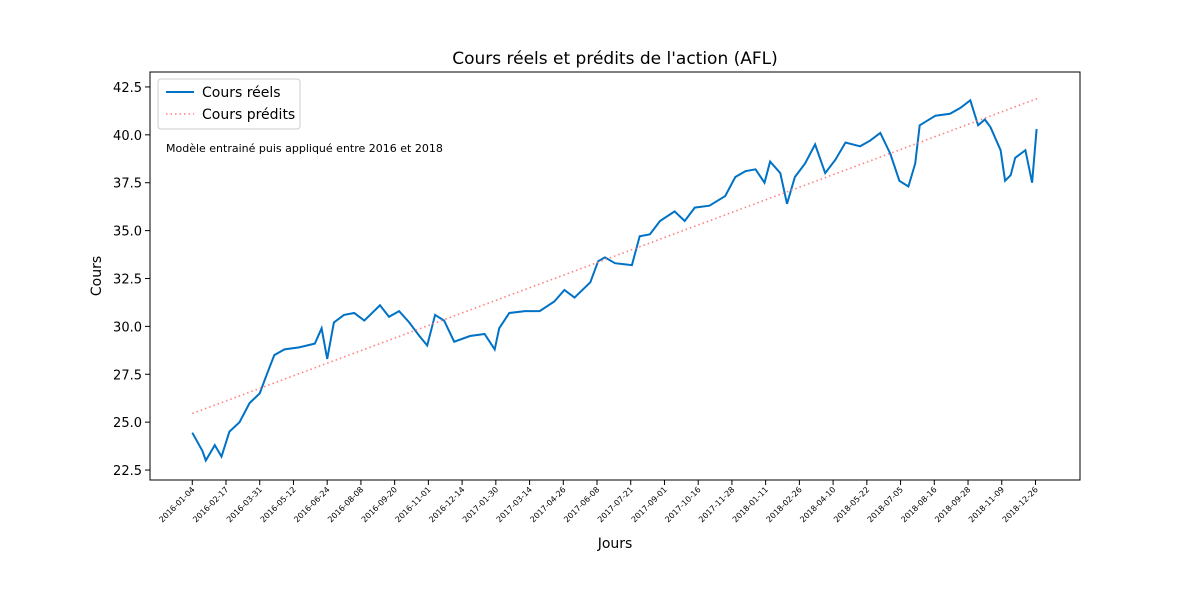  What do you see at coordinates (248, 115) in the screenshot?
I see `legend-label: Cours prédits` at bounding box center [248, 115].